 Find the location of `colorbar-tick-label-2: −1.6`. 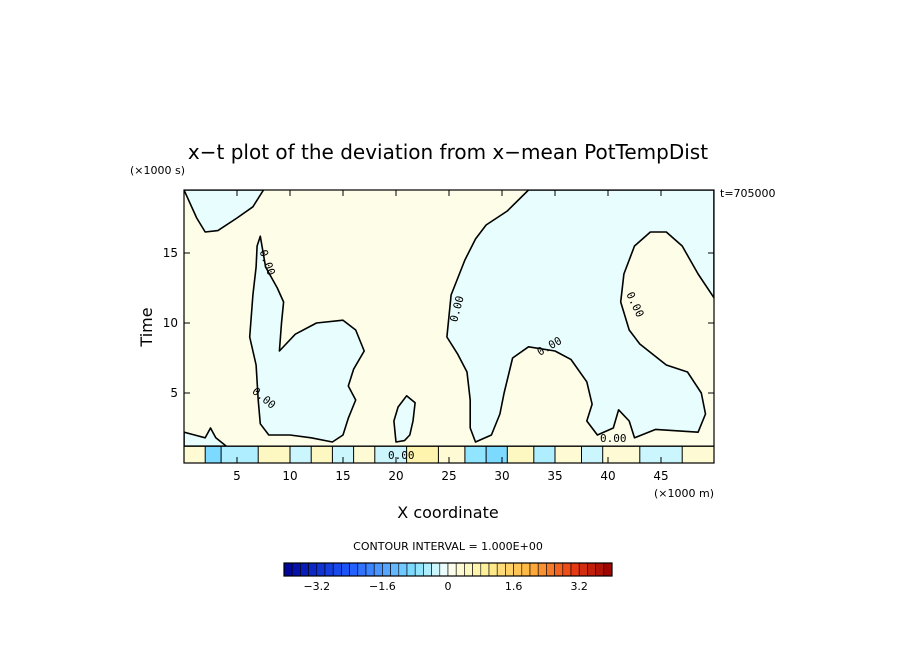

colorbar-tick-label-2: −1.6 is located at coordinates (382, 586).